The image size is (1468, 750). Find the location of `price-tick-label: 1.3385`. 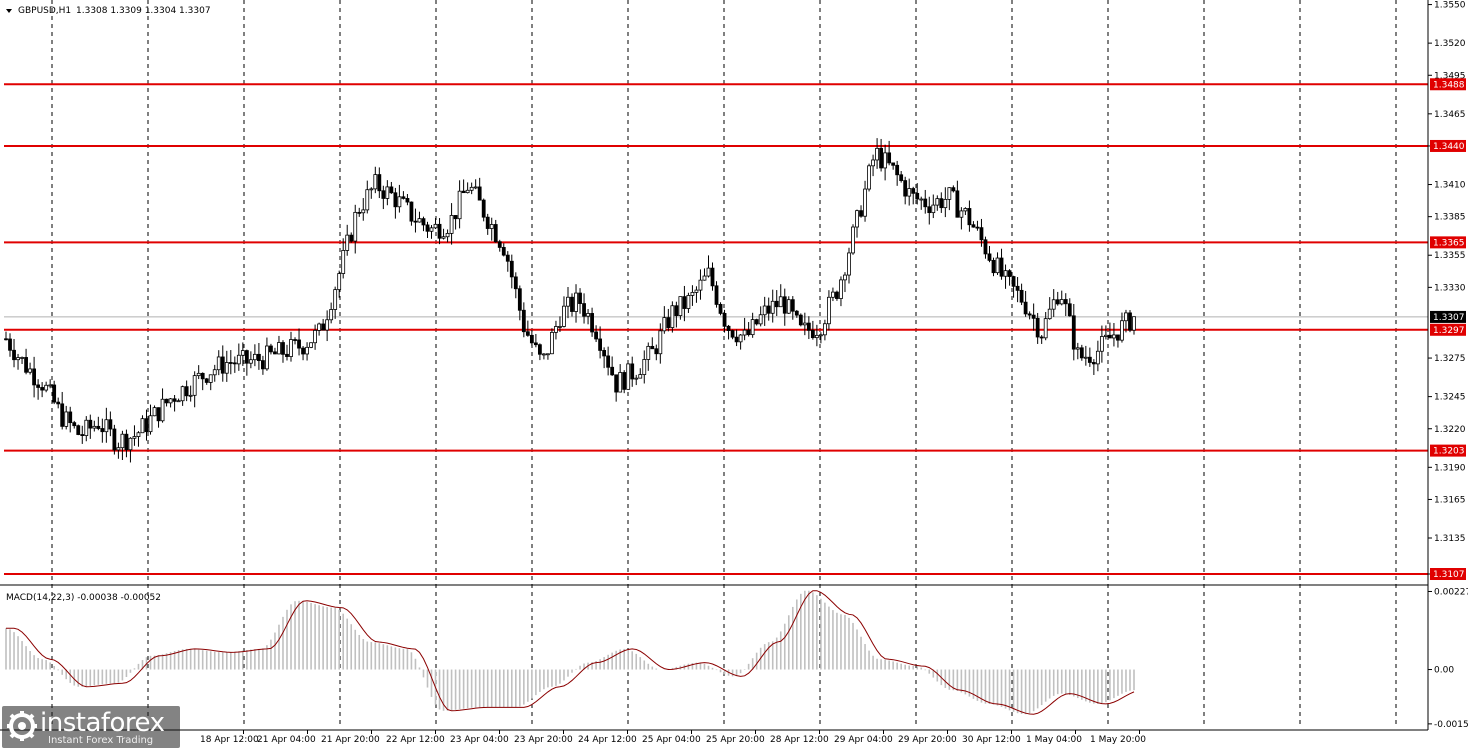

price-tick-label: 1.3385 is located at coordinates (1450, 218).